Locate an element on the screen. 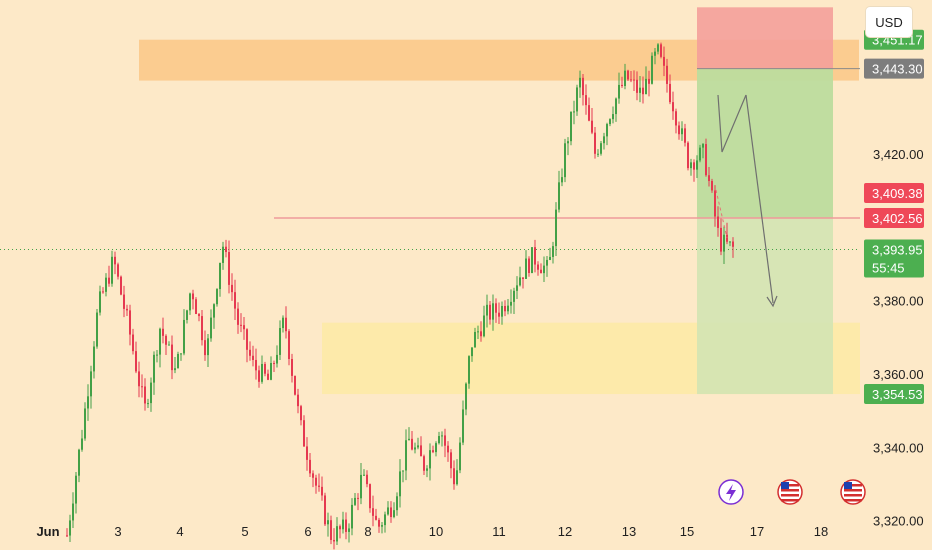 The image size is (932, 550). annotations-layer is located at coordinates (746, 201).